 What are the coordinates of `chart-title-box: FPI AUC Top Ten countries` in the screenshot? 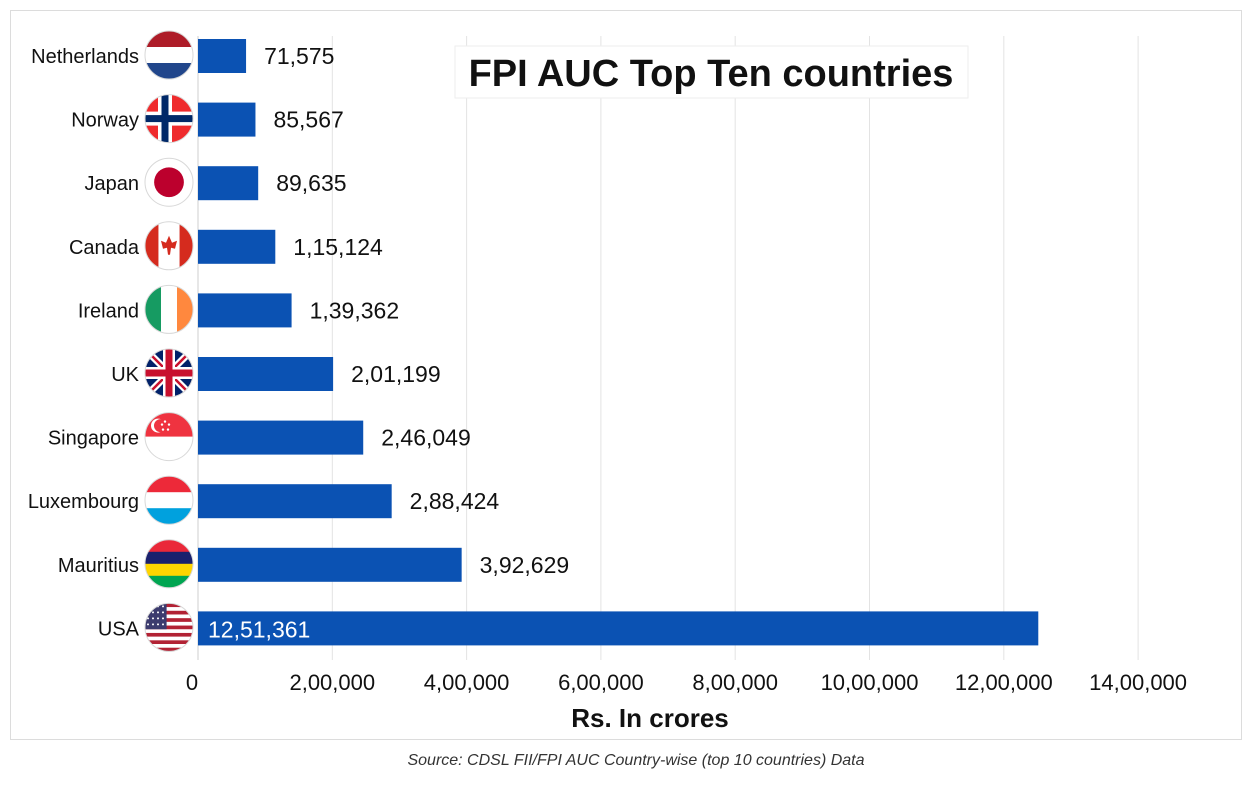 It's located at (711, 72).